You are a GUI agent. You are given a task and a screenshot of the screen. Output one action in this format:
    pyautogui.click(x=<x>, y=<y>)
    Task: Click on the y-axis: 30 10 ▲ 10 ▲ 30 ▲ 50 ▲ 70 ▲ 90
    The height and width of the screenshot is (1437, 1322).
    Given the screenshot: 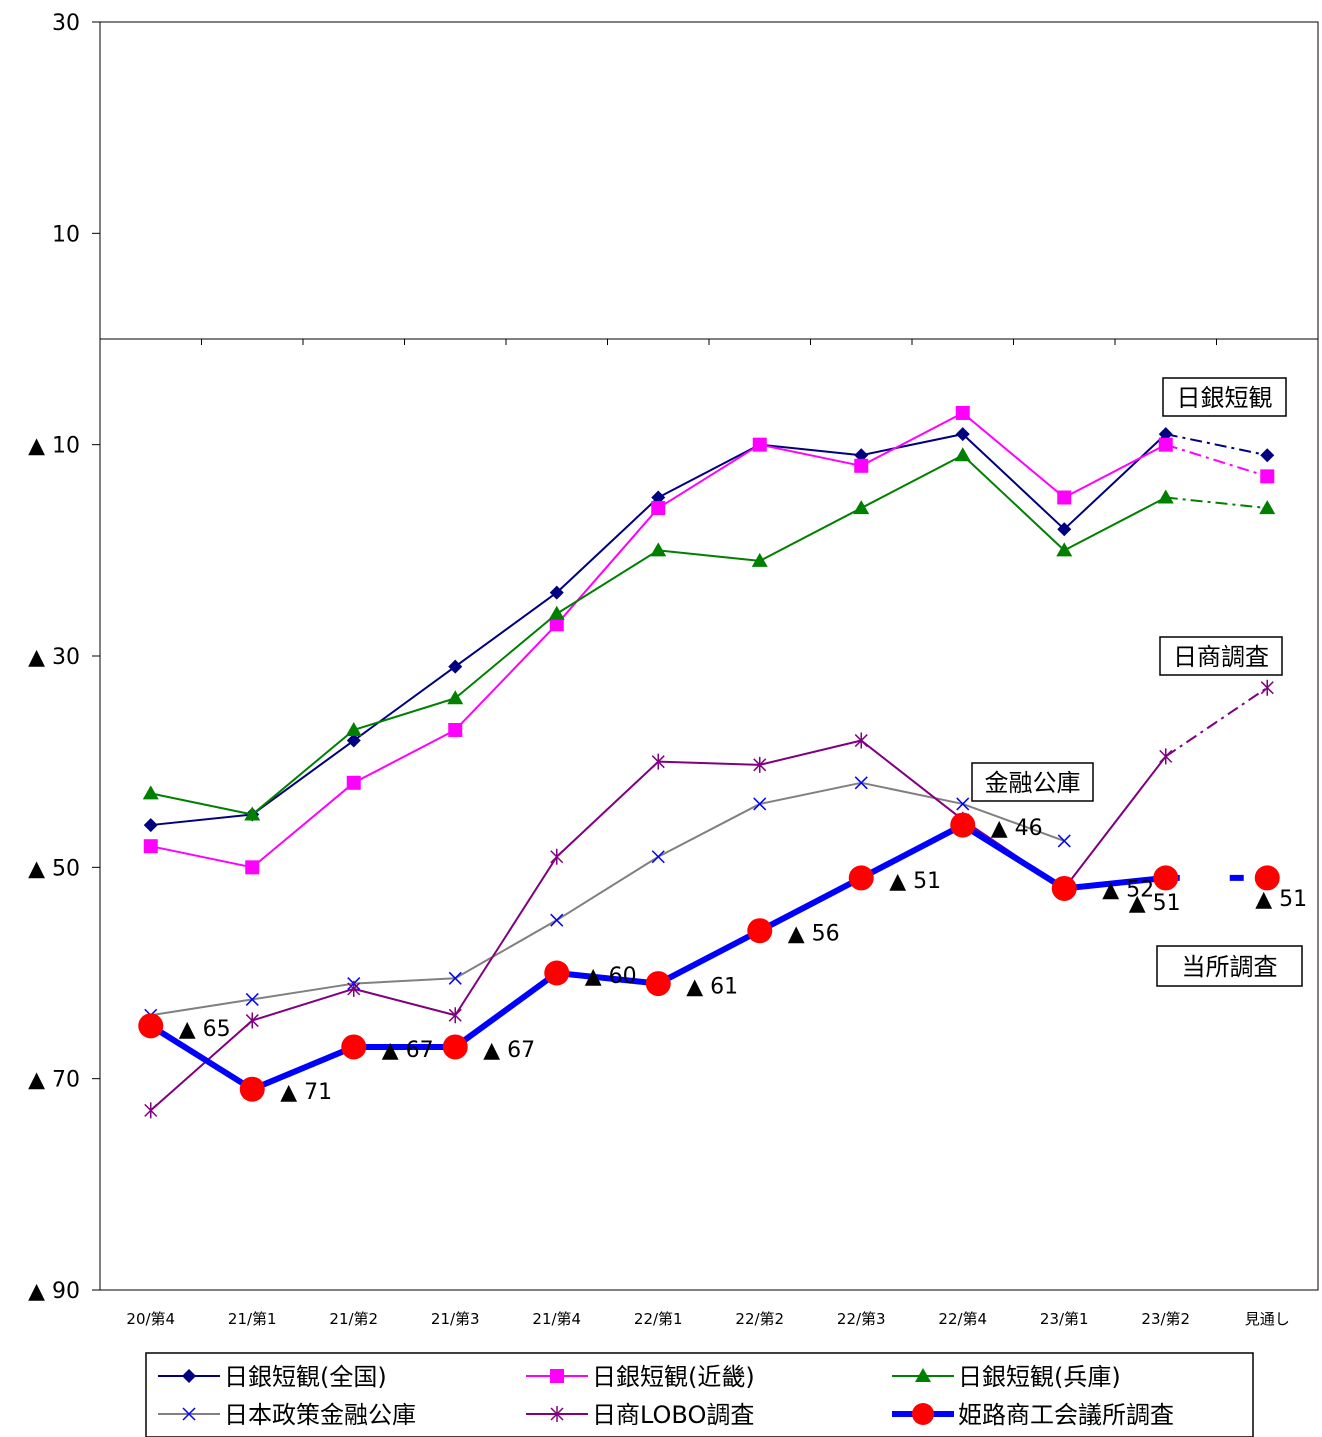 What is the action you would take?
    pyautogui.click(x=64, y=657)
    